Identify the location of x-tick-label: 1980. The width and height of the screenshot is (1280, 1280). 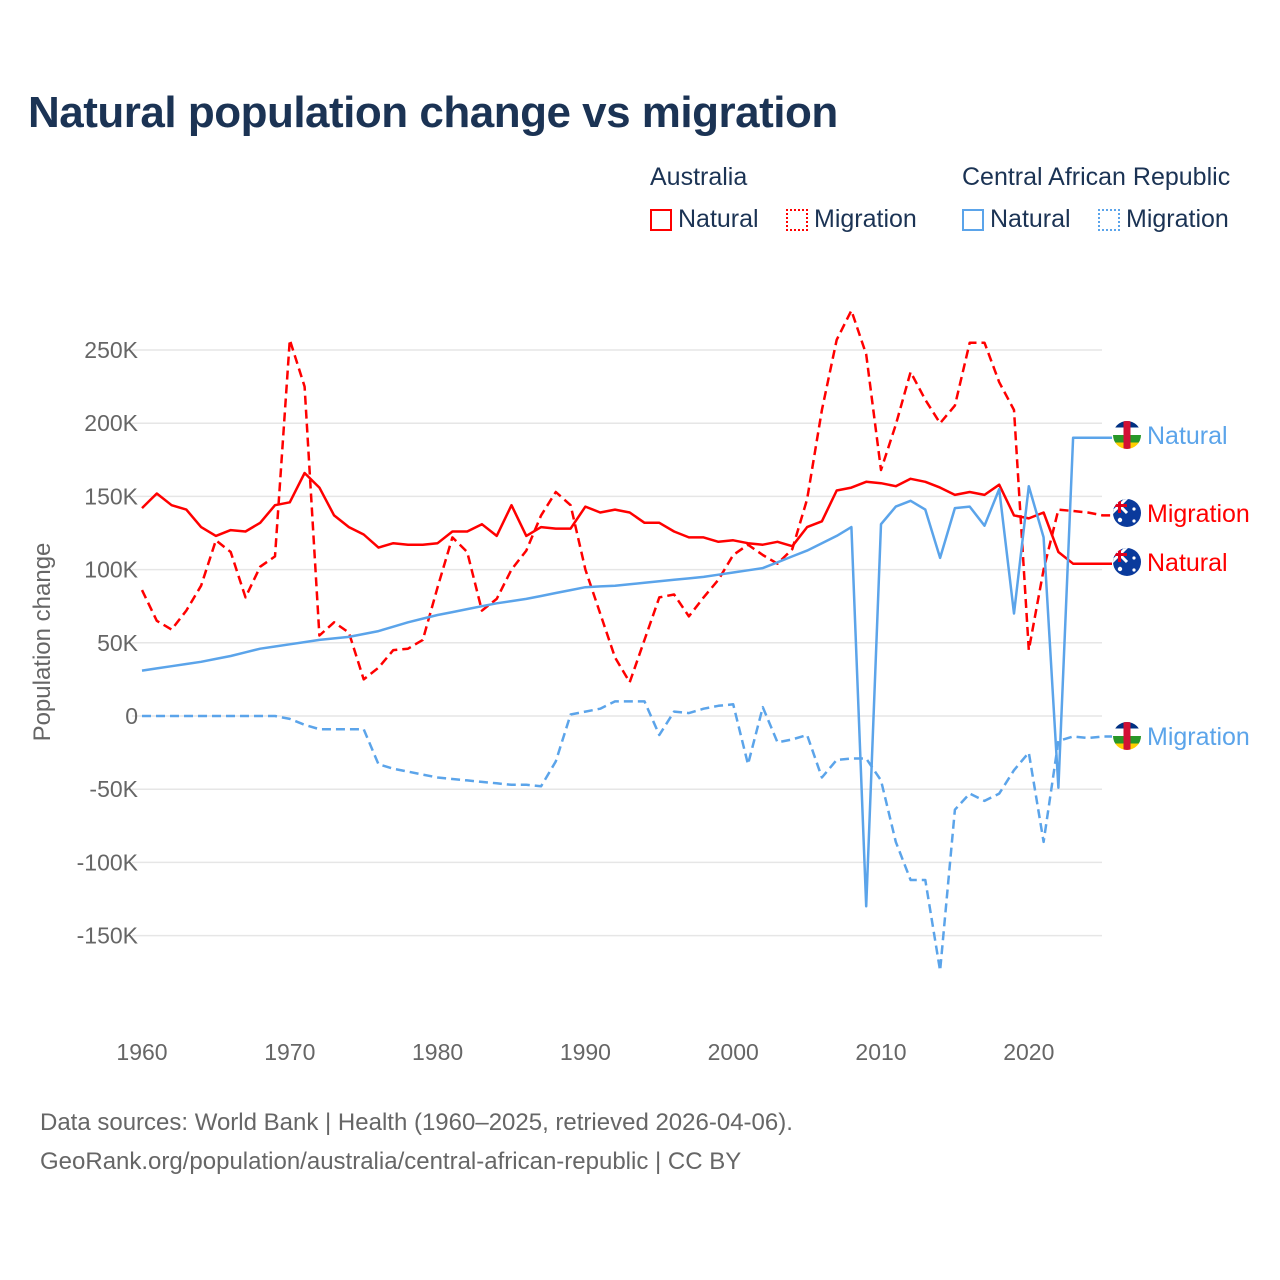
(437, 1052).